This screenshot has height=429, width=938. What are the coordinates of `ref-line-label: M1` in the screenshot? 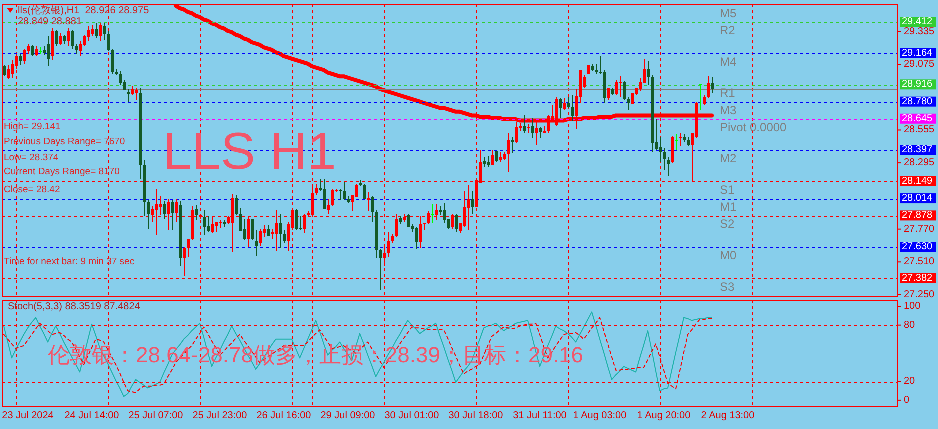 It's located at (728, 207).